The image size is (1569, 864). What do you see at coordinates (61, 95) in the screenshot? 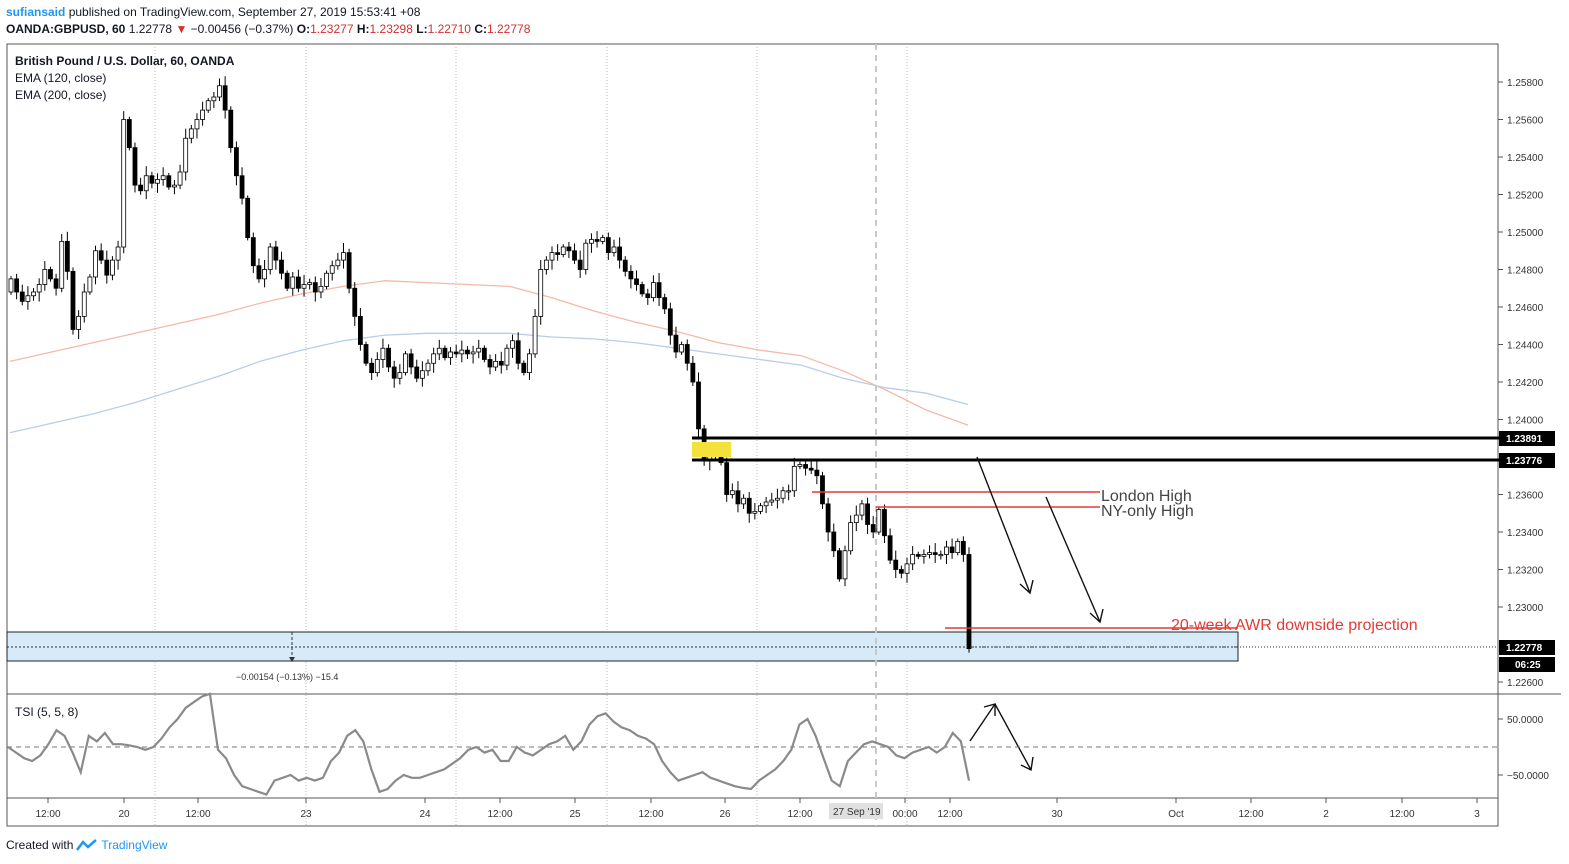
I see `legend-ema200: EMA (200, close)` at bounding box center [61, 95].